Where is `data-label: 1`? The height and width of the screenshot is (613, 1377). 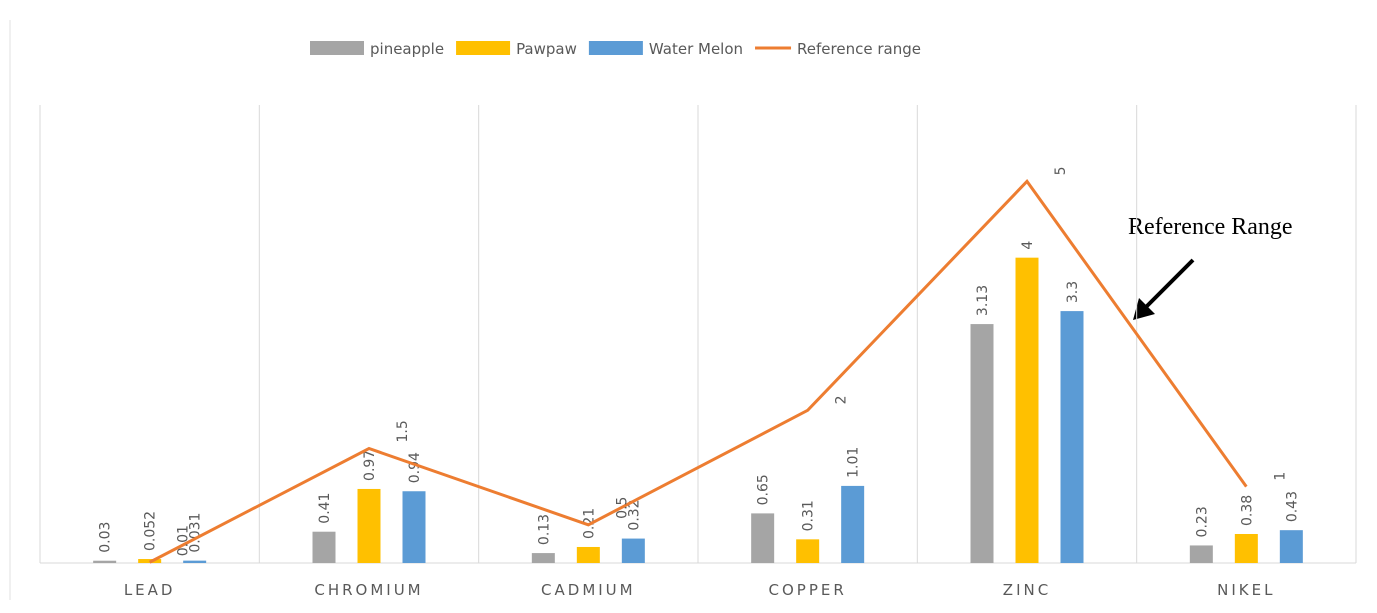
data-label: 1 is located at coordinates (1280, 476).